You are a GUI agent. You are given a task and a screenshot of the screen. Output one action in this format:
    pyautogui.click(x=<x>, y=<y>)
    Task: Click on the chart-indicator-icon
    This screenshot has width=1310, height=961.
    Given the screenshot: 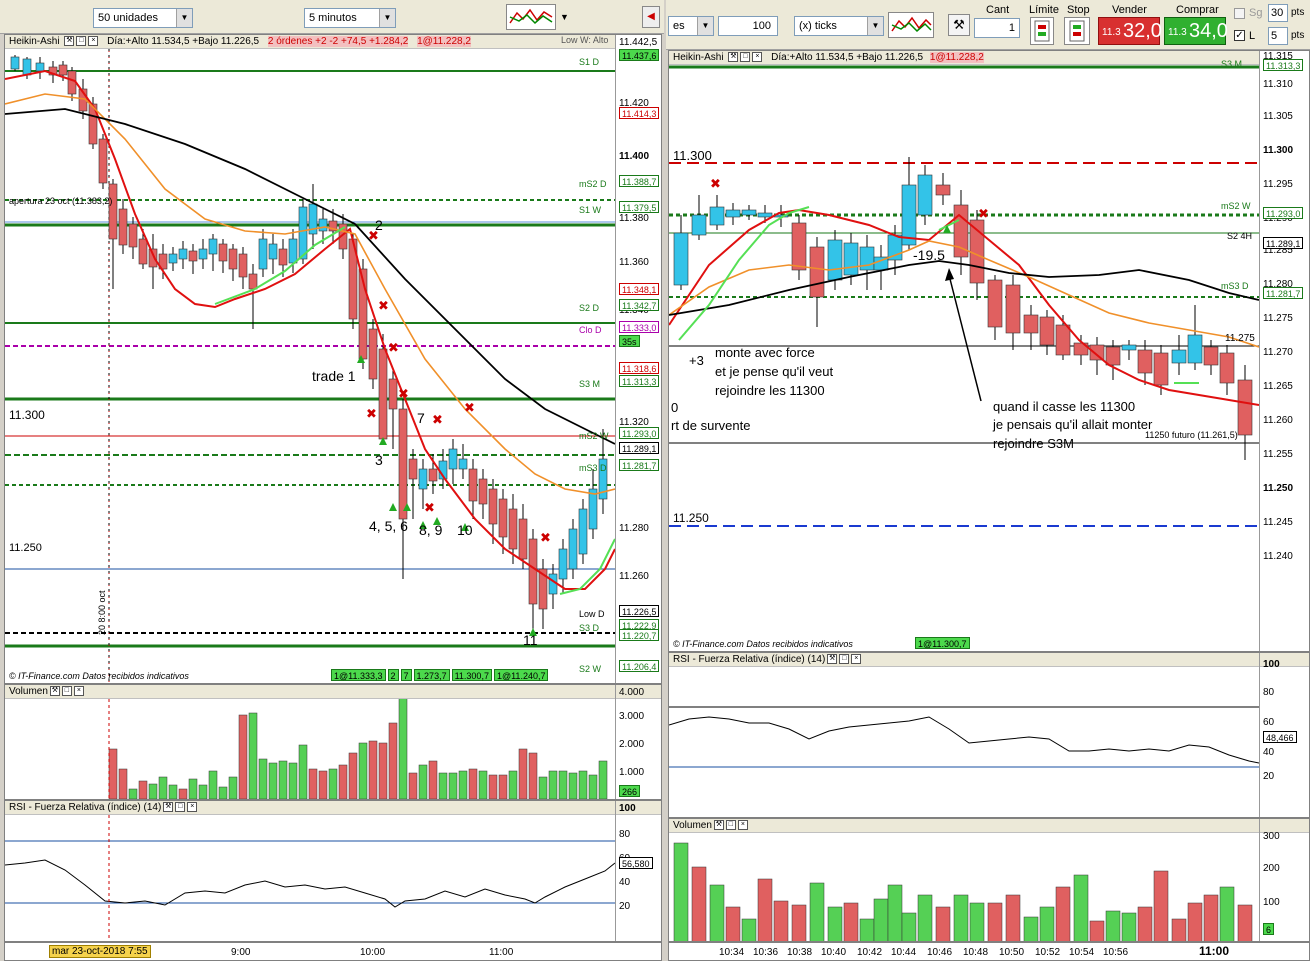 What is the action you would take?
    pyautogui.click(x=531, y=16)
    